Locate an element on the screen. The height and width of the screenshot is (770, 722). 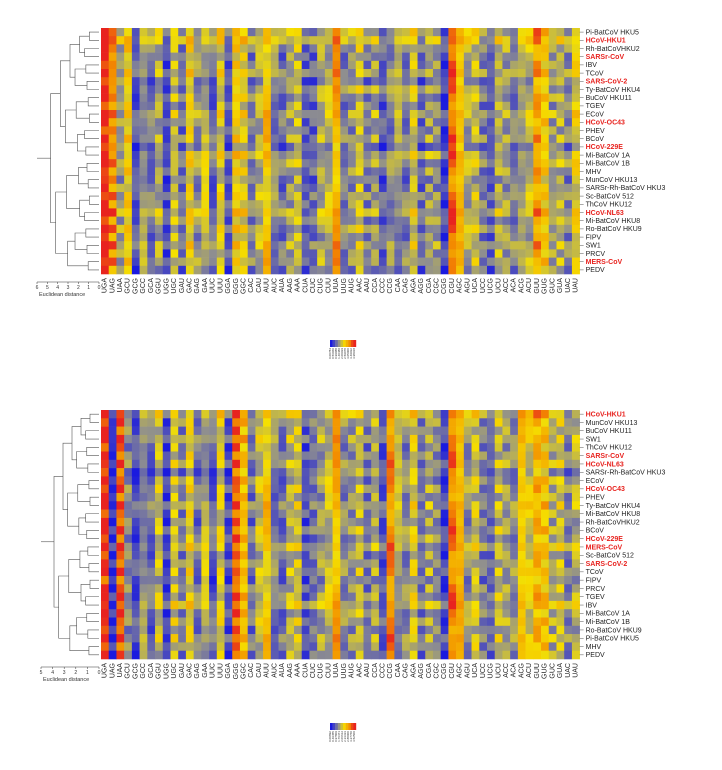
color-key-label: 1.40480 is located at coordinates (339, 353).